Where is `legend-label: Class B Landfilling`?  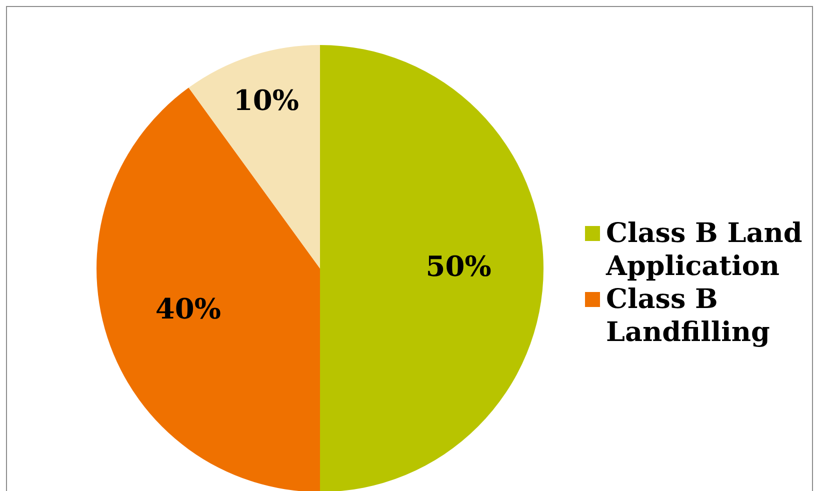
legend-label: Class B Landfilling is located at coordinates (688, 316).